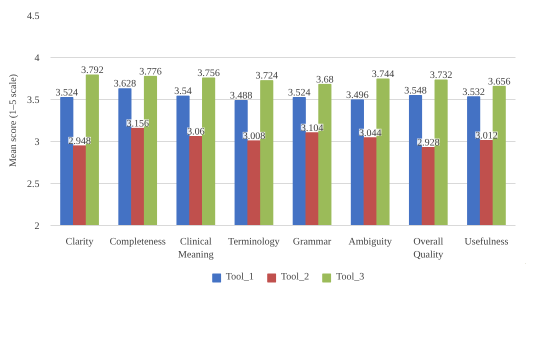 This screenshot has height=343, width=550. I want to click on data-label: 3.756, so click(208, 73).